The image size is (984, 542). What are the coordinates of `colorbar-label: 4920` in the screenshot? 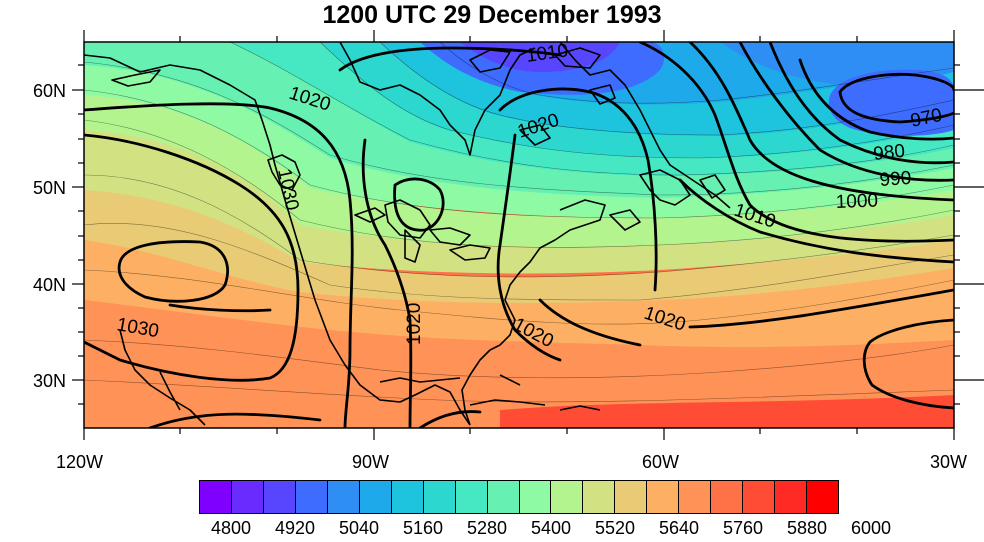 It's located at (295, 528).